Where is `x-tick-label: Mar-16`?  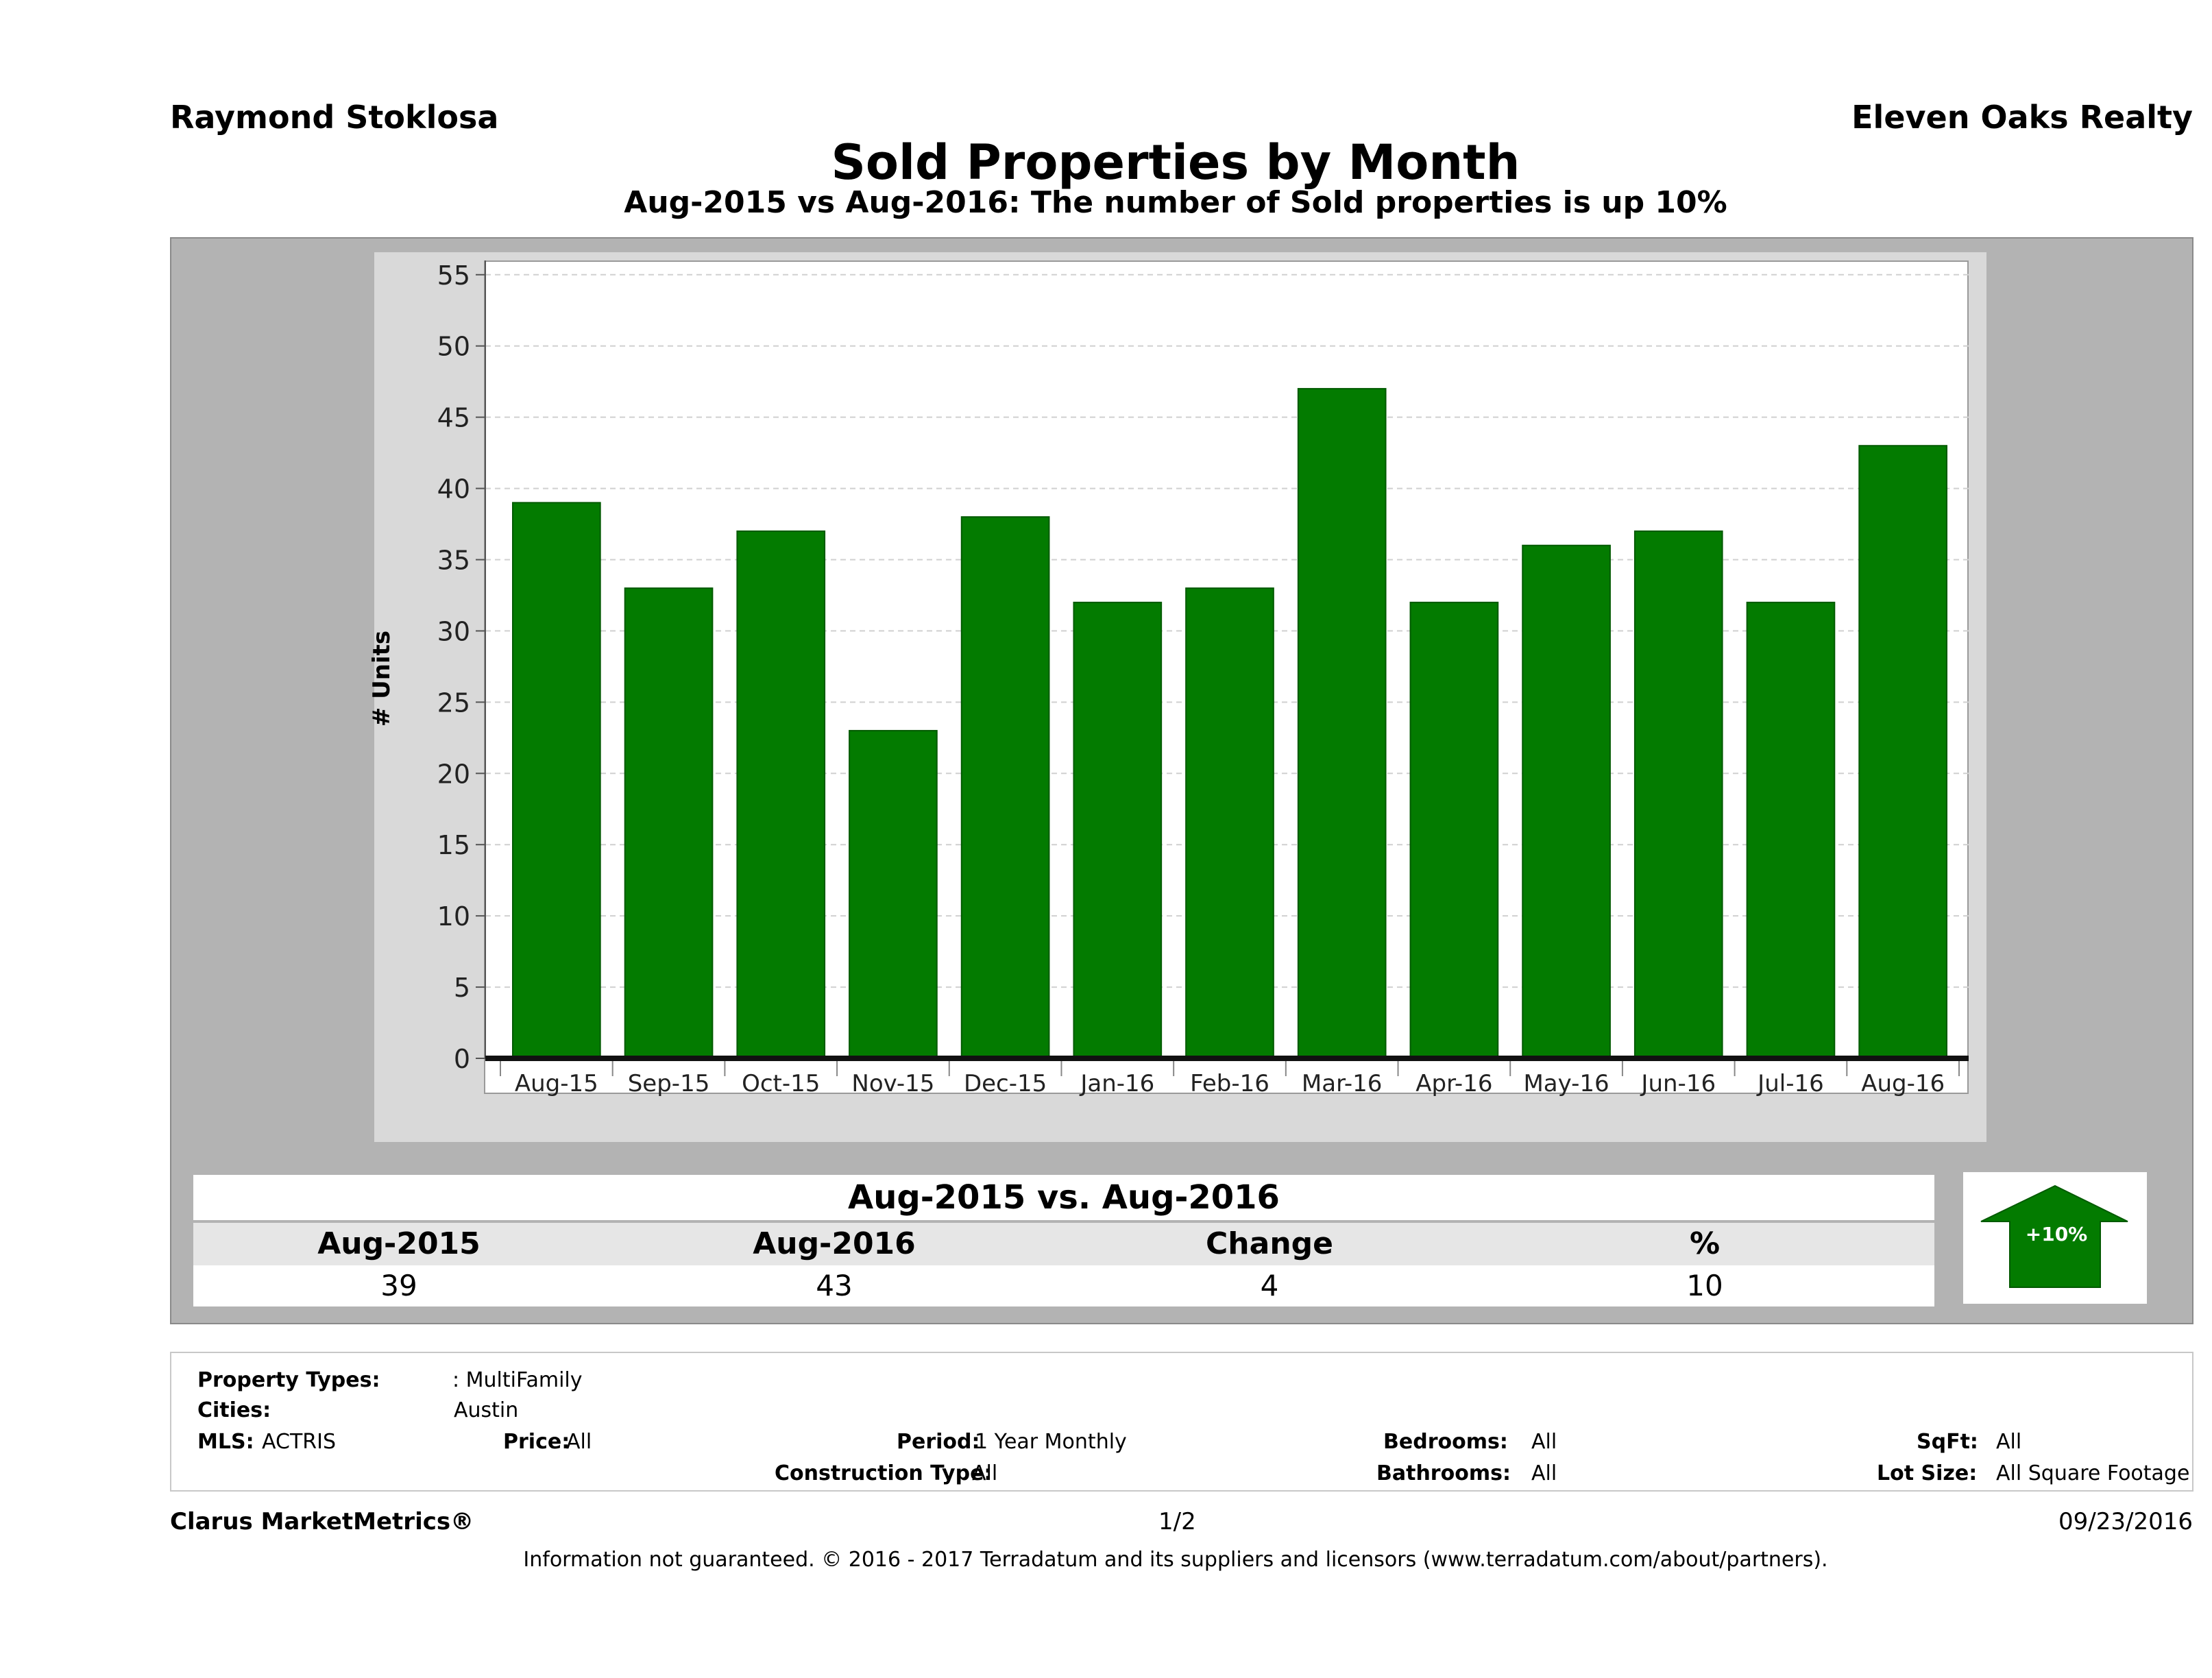 x-tick-label: Mar-16 is located at coordinates (1342, 1083).